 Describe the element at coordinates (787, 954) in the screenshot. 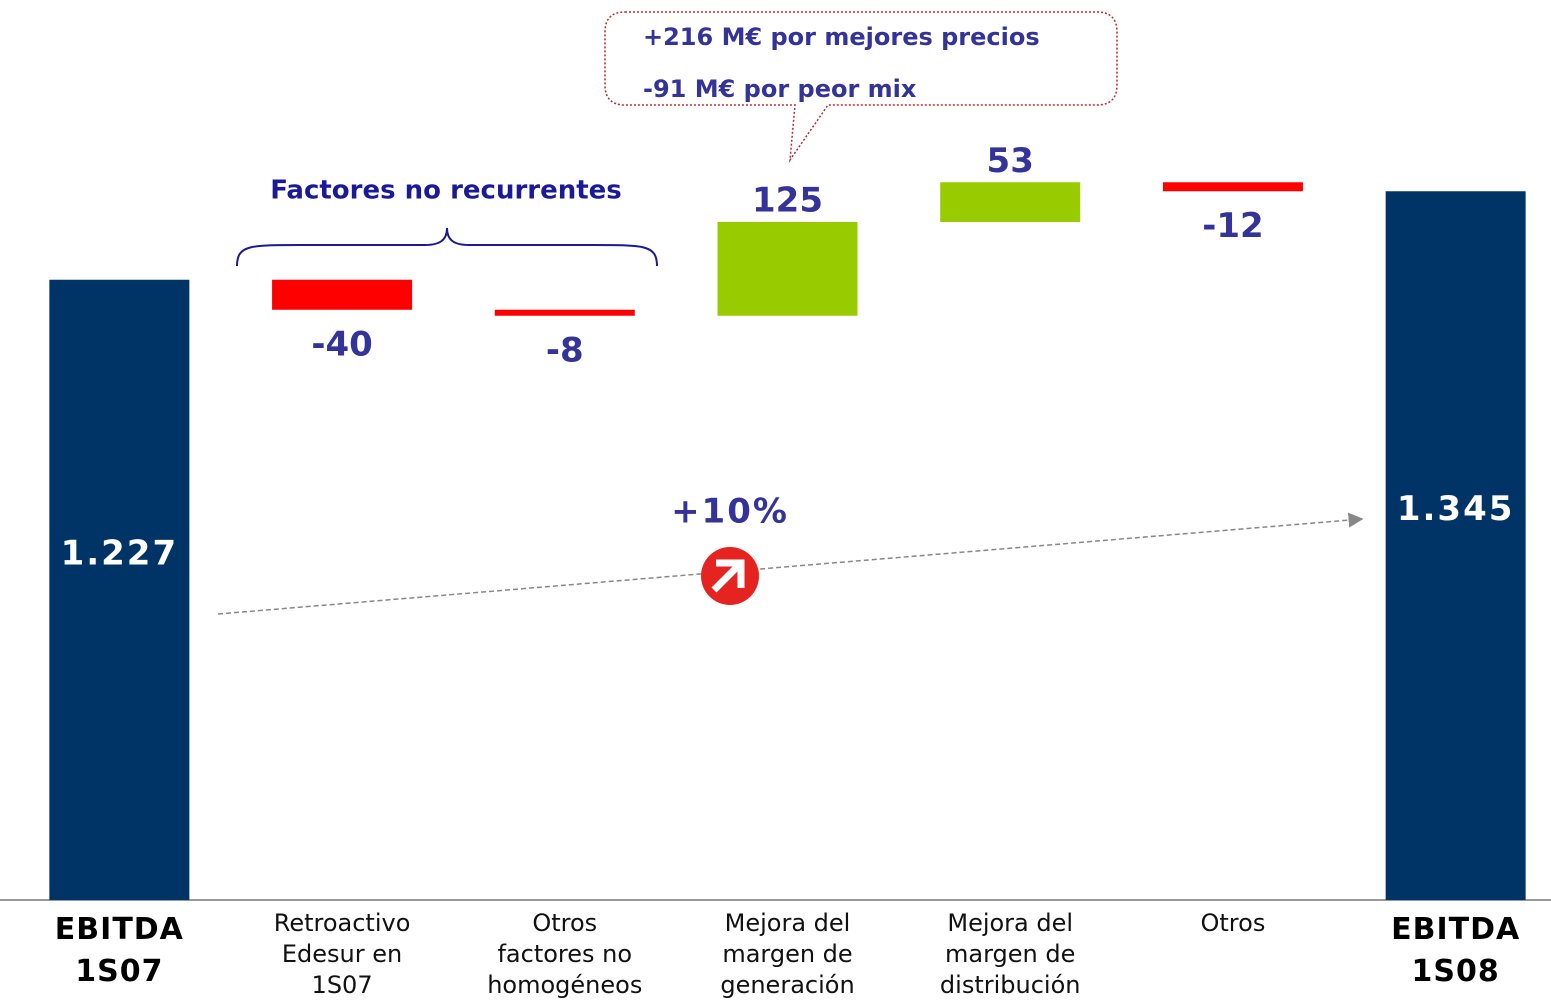

I see `x-tick-label: Mejora del margen de generación` at that location.